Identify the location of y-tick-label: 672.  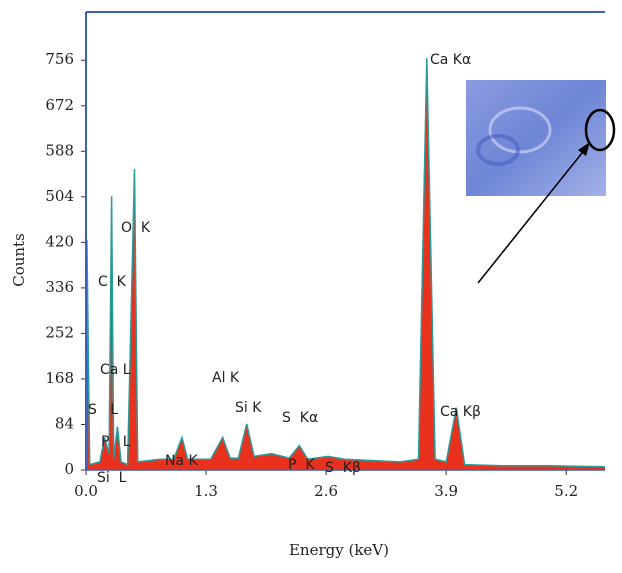
(59, 105).